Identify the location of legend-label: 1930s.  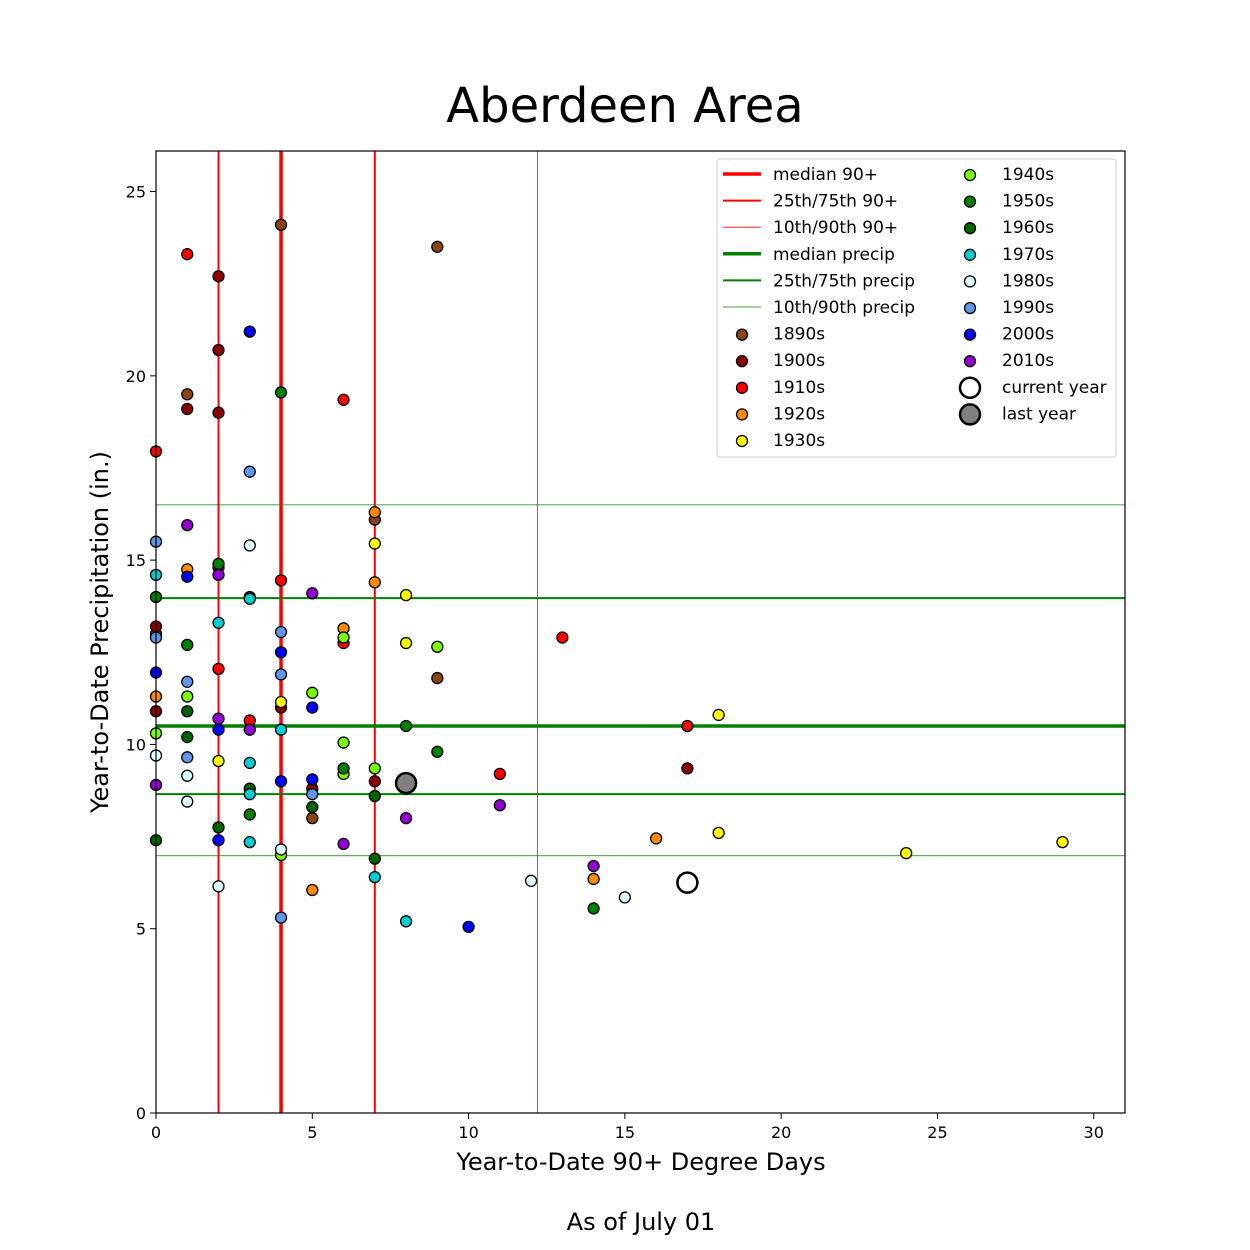
(799, 441).